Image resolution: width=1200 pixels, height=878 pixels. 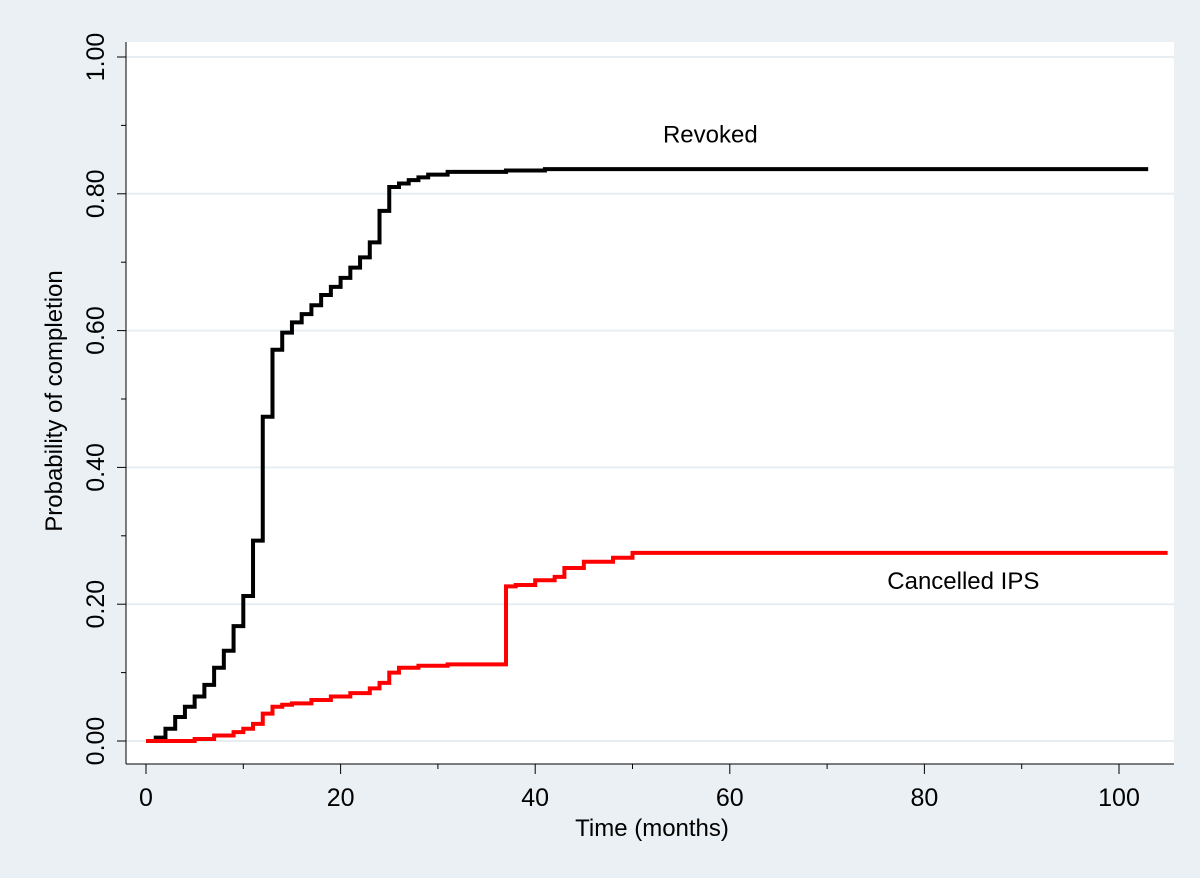 I want to click on y-tick-label: 1.00, so click(x=96, y=57).